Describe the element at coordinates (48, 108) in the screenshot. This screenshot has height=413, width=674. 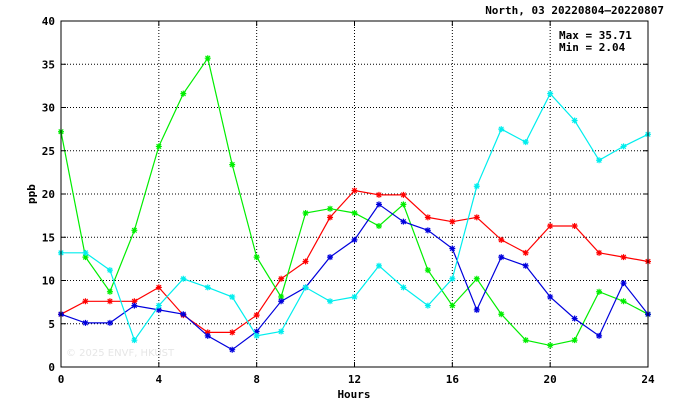
I see `y-tick-label: 30` at that location.